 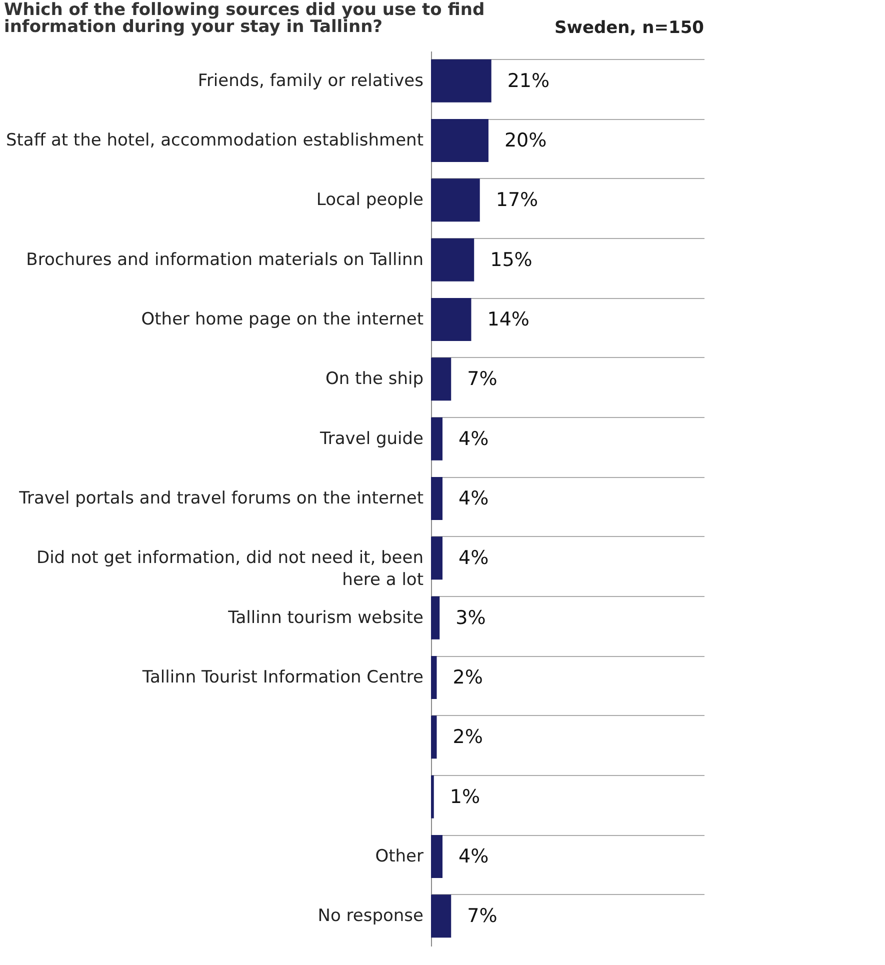 What do you see at coordinates (508, 319) in the screenshot?
I see `data-label: 14%` at bounding box center [508, 319].